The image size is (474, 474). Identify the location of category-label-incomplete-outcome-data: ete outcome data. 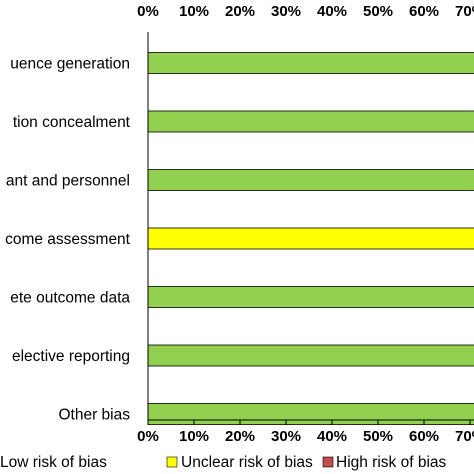
(70, 298).